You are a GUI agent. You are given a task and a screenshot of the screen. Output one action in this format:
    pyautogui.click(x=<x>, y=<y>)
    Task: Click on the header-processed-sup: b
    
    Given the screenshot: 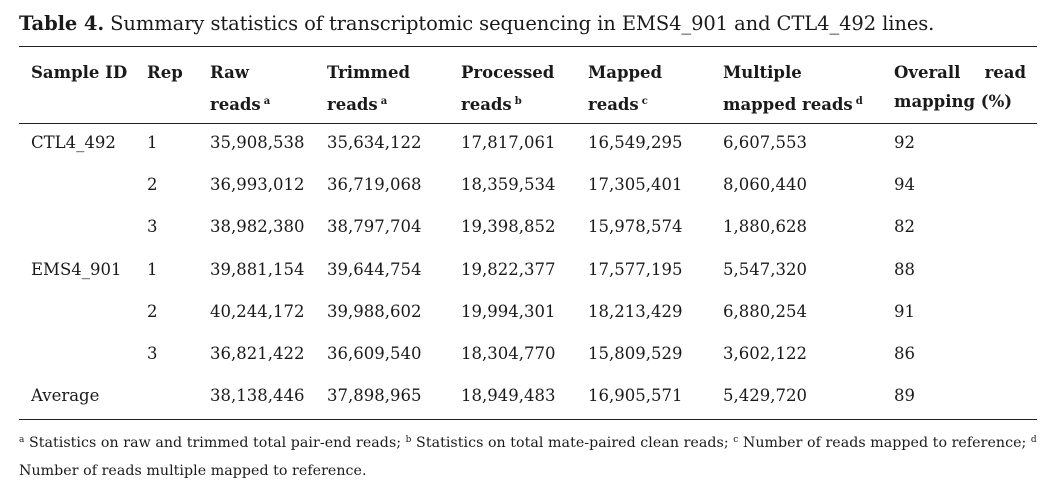 What is the action you would take?
    pyautogui.click(x=518, y=101)
    